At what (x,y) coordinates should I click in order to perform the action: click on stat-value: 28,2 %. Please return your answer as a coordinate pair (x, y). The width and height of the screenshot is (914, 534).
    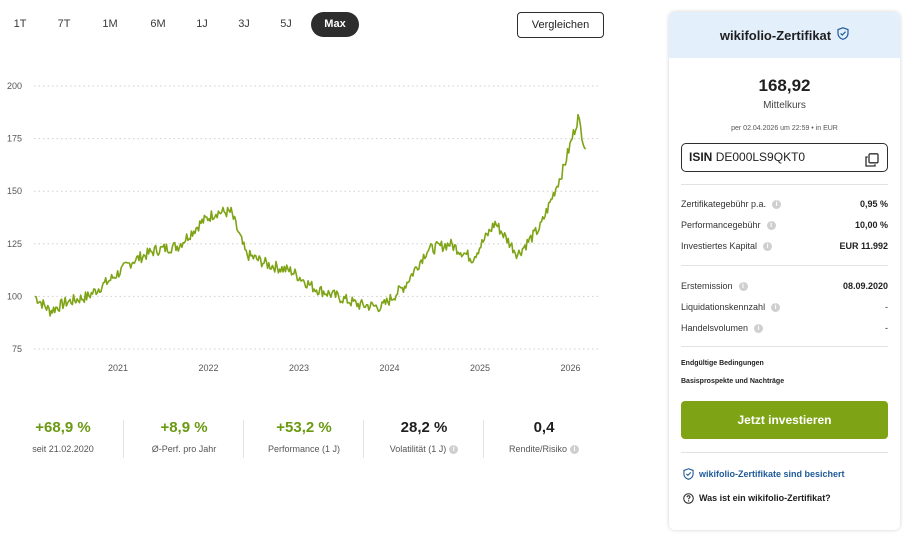
    Looking at the image, I should click on (424, 427).